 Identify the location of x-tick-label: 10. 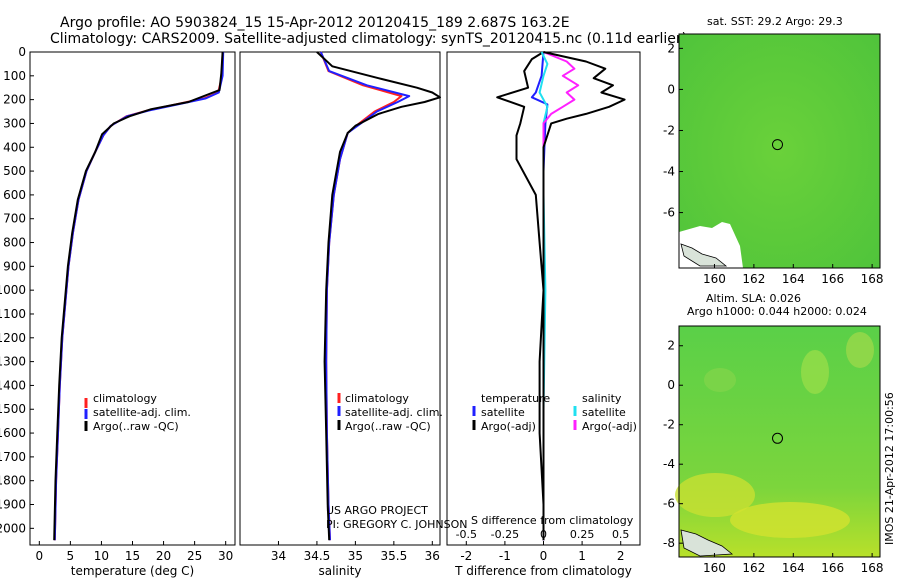
(101, 556).